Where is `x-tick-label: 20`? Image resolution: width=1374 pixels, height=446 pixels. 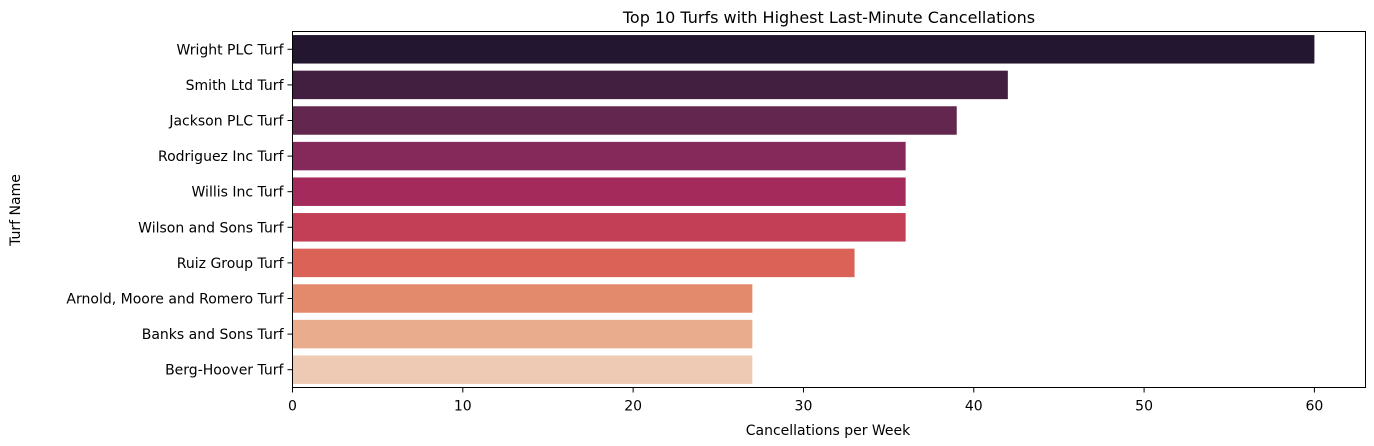
x-tick-label: 20 is located at coordinates (633, 407).